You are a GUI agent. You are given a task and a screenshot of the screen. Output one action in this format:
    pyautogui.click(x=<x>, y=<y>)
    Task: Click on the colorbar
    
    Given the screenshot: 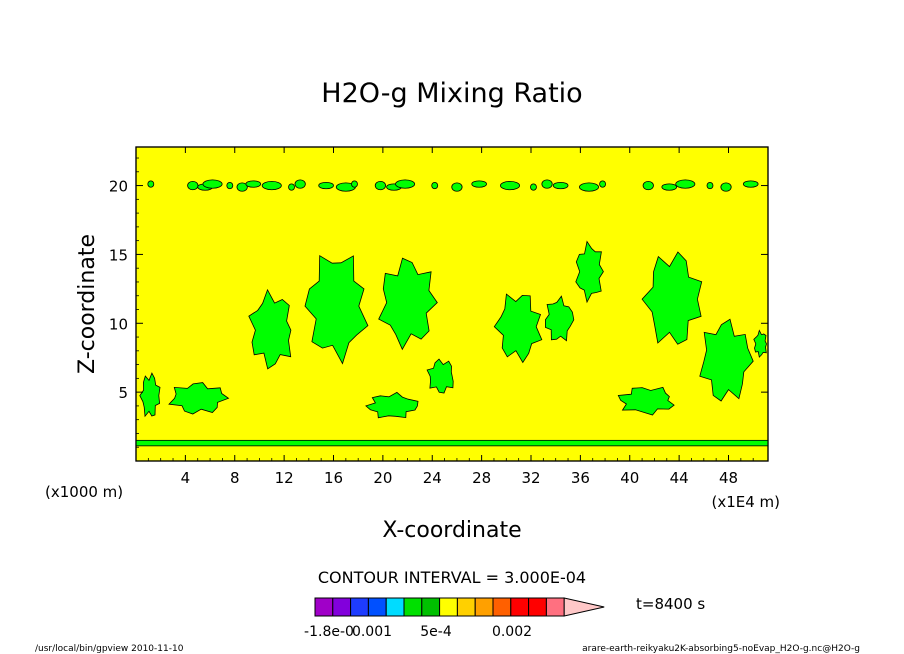 What is the action you would take?
    pyautogui.click(x=459, y=607)
    